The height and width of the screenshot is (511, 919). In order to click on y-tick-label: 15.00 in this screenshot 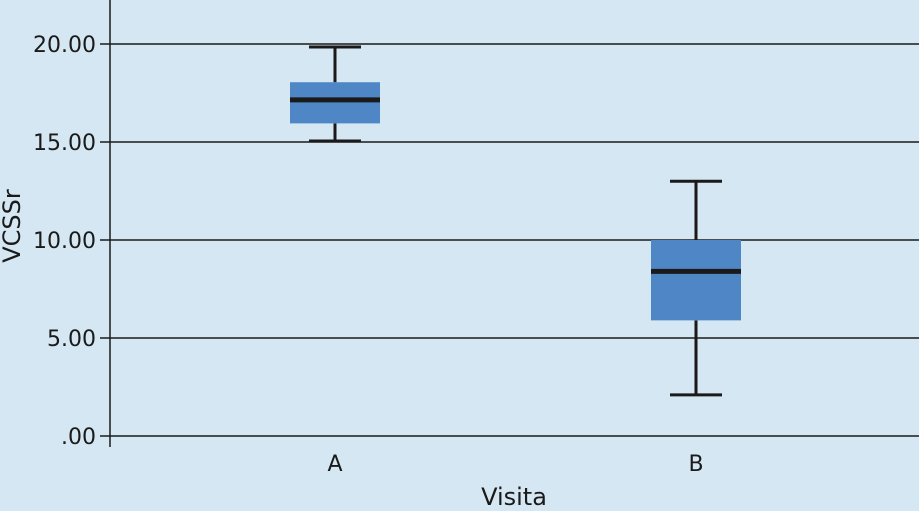, I will do `click(64, 143)`.